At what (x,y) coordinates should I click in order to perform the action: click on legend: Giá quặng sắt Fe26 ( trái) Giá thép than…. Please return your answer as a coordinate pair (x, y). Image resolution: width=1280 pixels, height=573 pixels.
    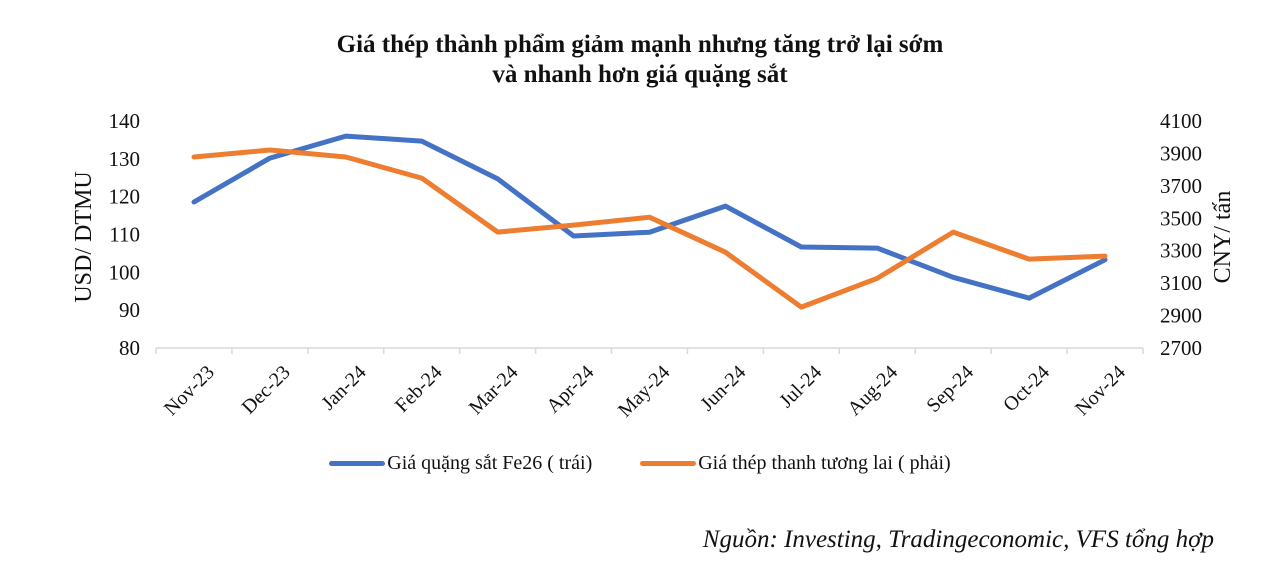
    Looking at the image, I should click on (640, 463).